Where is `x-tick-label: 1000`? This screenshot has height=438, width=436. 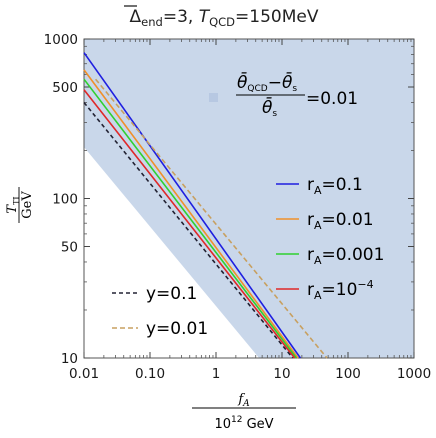
x-tick-label: 1000 is located at coordinates (414, 374).